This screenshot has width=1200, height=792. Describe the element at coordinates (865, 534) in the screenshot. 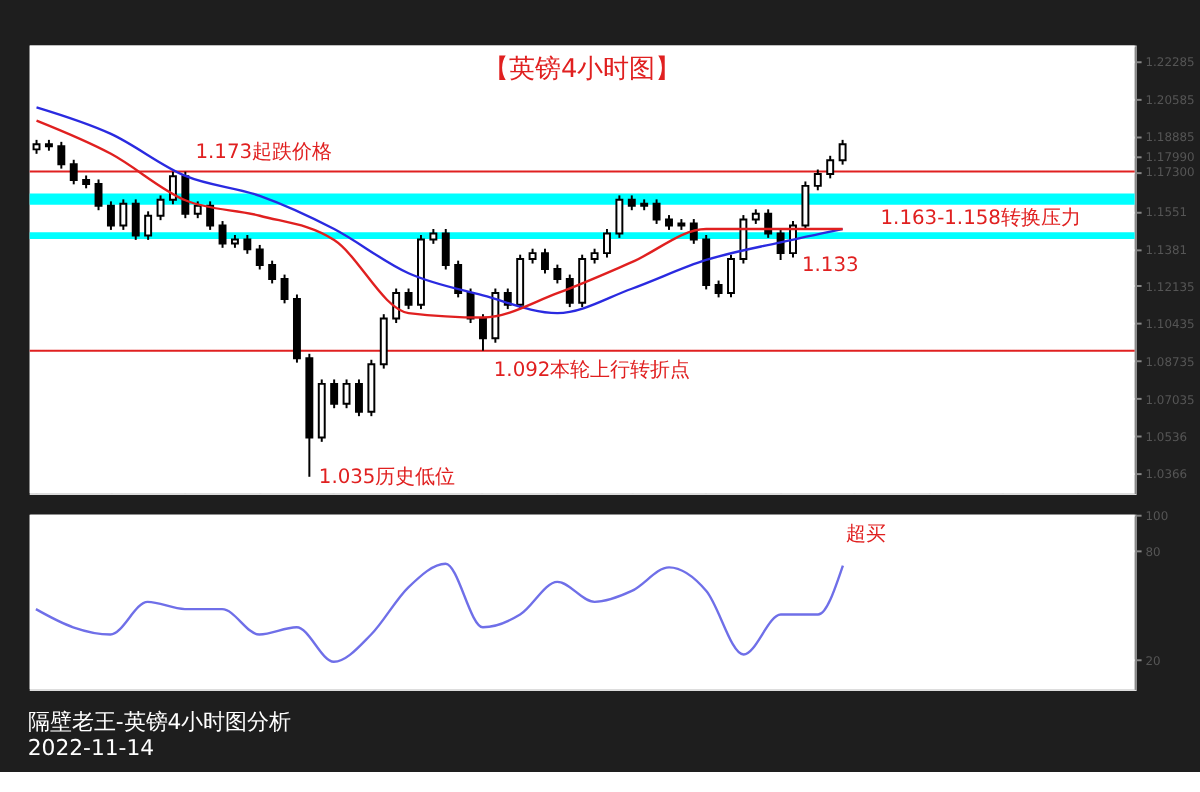

I see `annotation: 超买` at that location.